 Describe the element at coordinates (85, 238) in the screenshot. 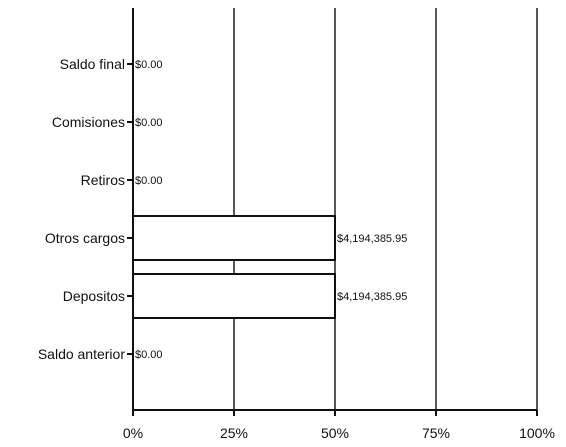

I see `category-label: Otros cargos` at that location.